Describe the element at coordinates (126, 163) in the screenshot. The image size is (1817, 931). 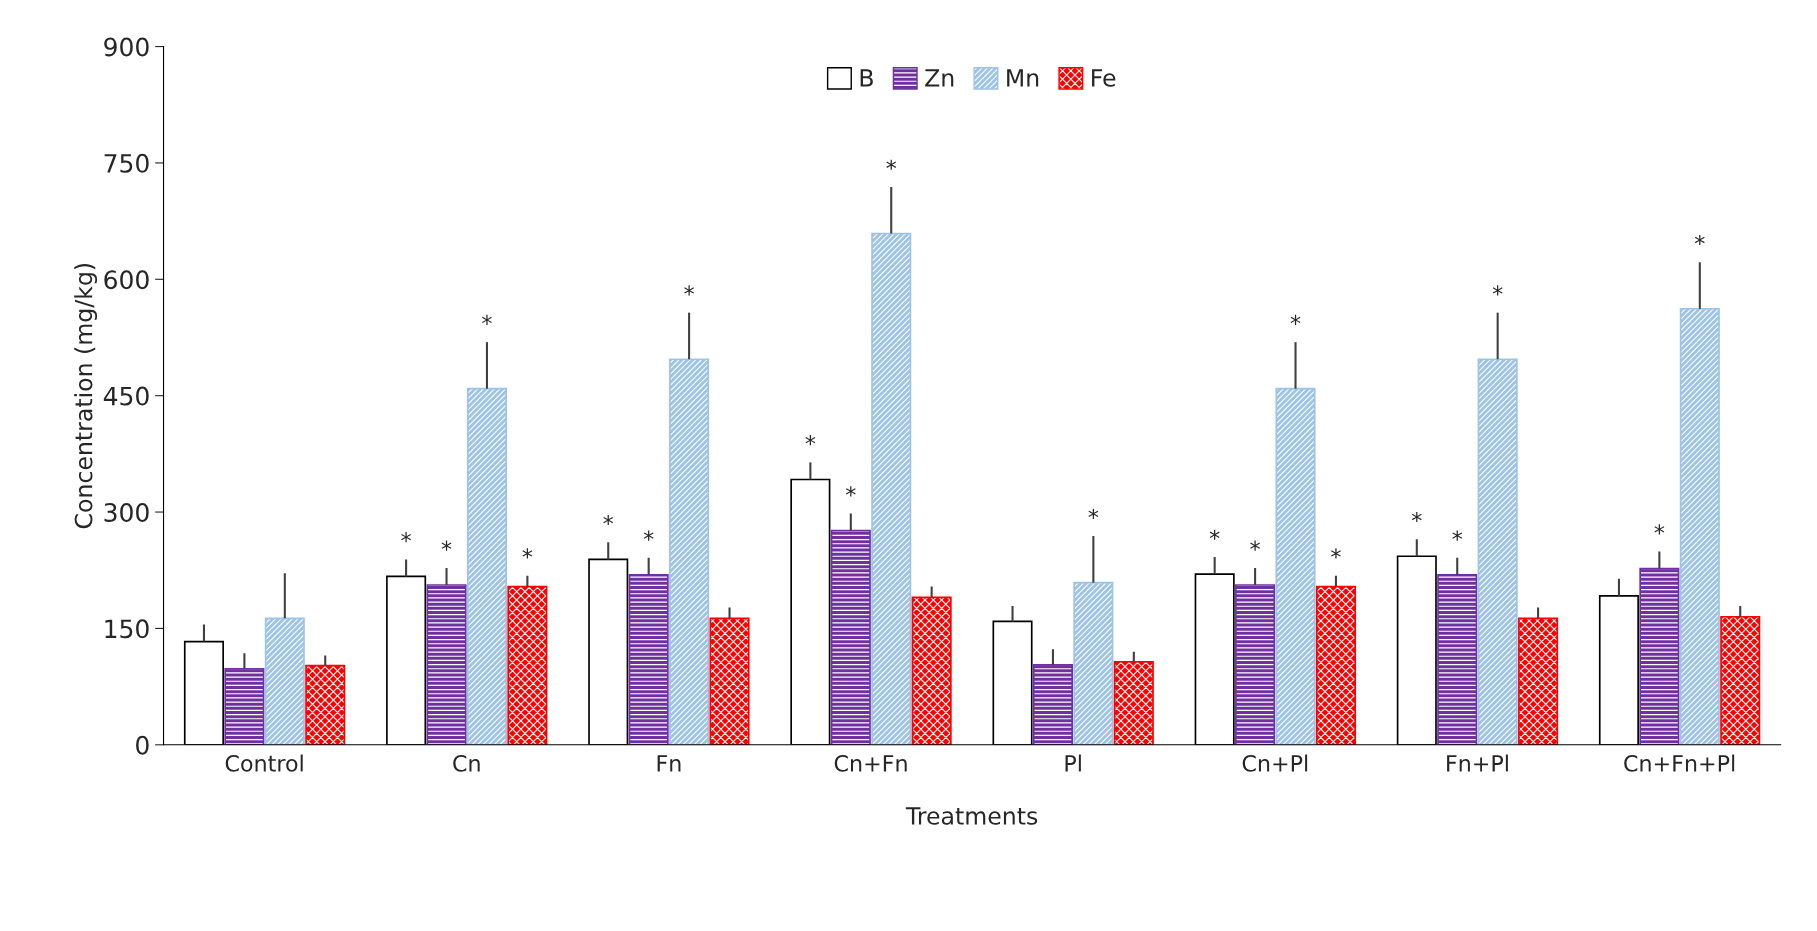
I see `y-tick-label: 750` at that location.